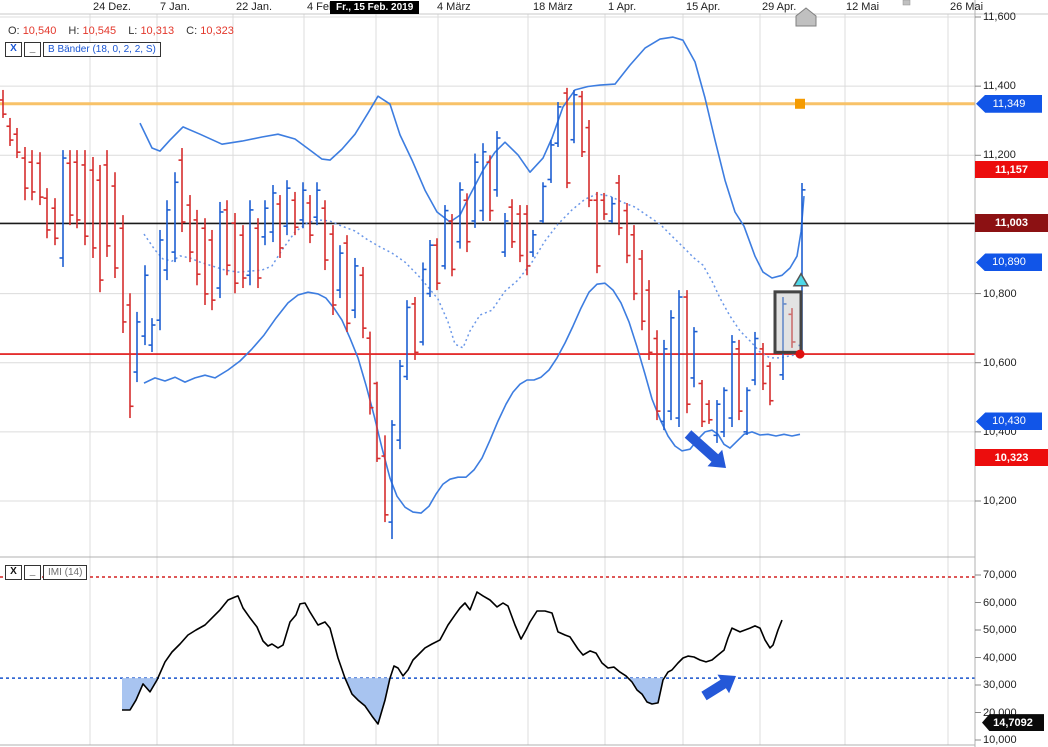  Describe the element at coordinates (718, 687) in the screenshot. I see `up-arrow-annotation` at that location.